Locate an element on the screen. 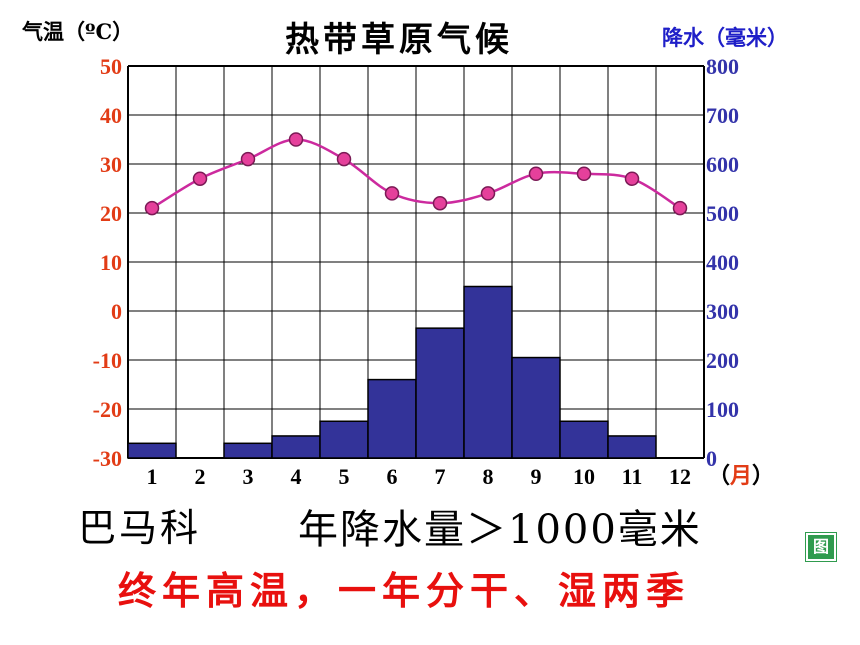 Image resolution: width=860 pixels, height=645 pixels. month-tick-label: 12 is located at coordinates (680, 476).